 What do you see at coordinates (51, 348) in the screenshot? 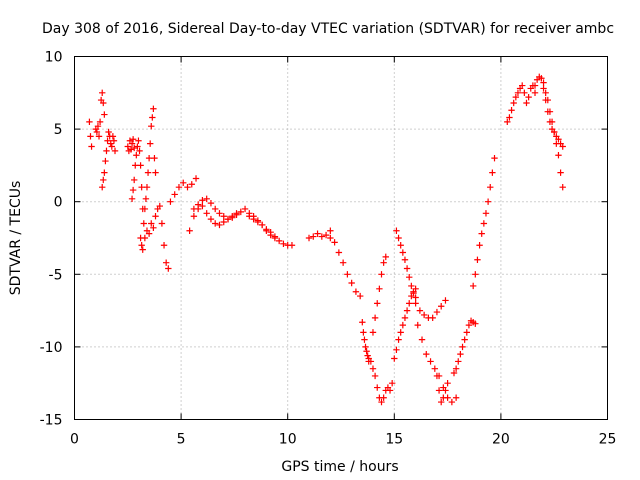
I see `y-tick-label: -10` at bounding box center [51, 348].